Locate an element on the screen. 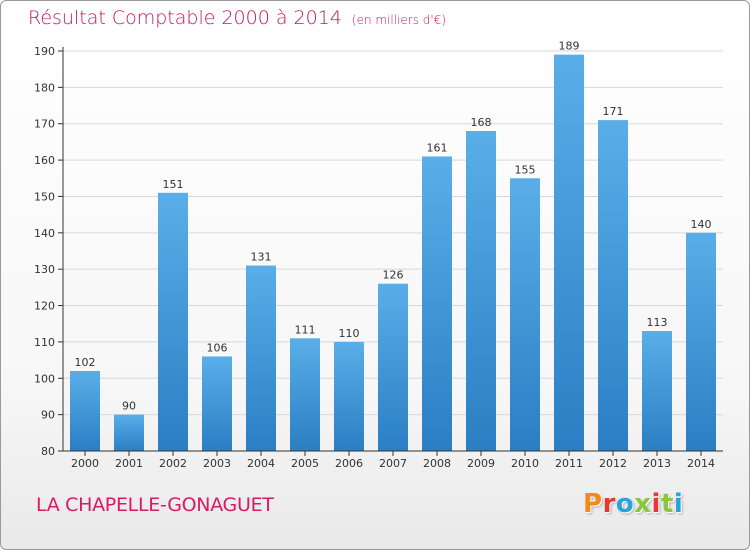  y-tick-label: 120 is located at coordinates (44, 306).